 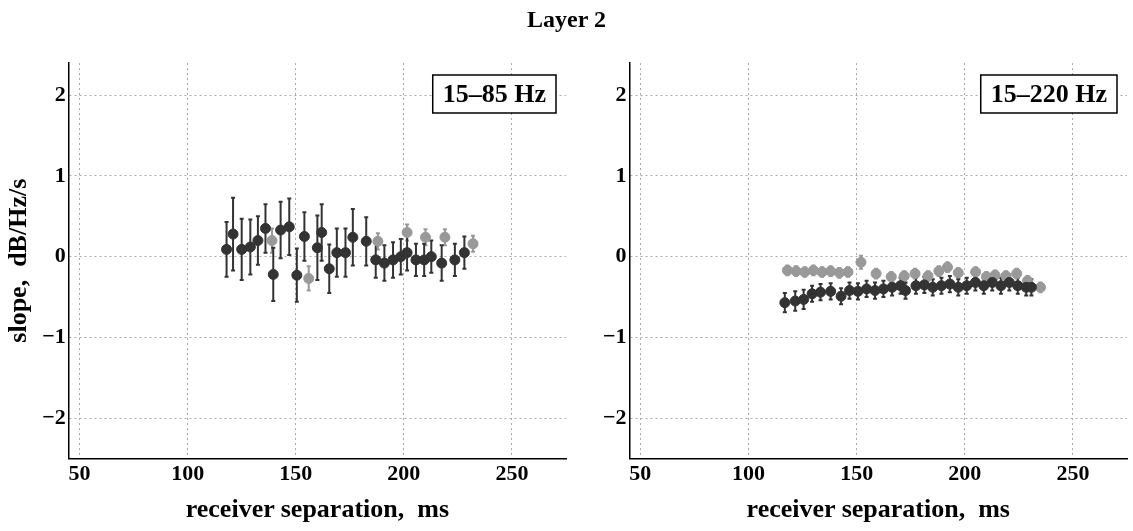 What do you see at coordinates (494, 93) in the screenshot?
I see `annotation: 15–85 Hz` at bounding box center [494, 93].